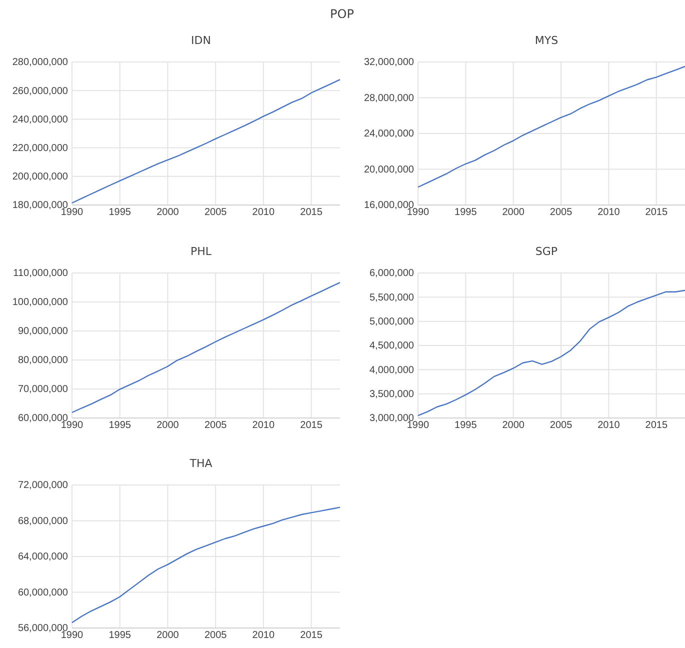 The image size is (685, 648). I want to click on chart-title: SGP, so click(546, 251).